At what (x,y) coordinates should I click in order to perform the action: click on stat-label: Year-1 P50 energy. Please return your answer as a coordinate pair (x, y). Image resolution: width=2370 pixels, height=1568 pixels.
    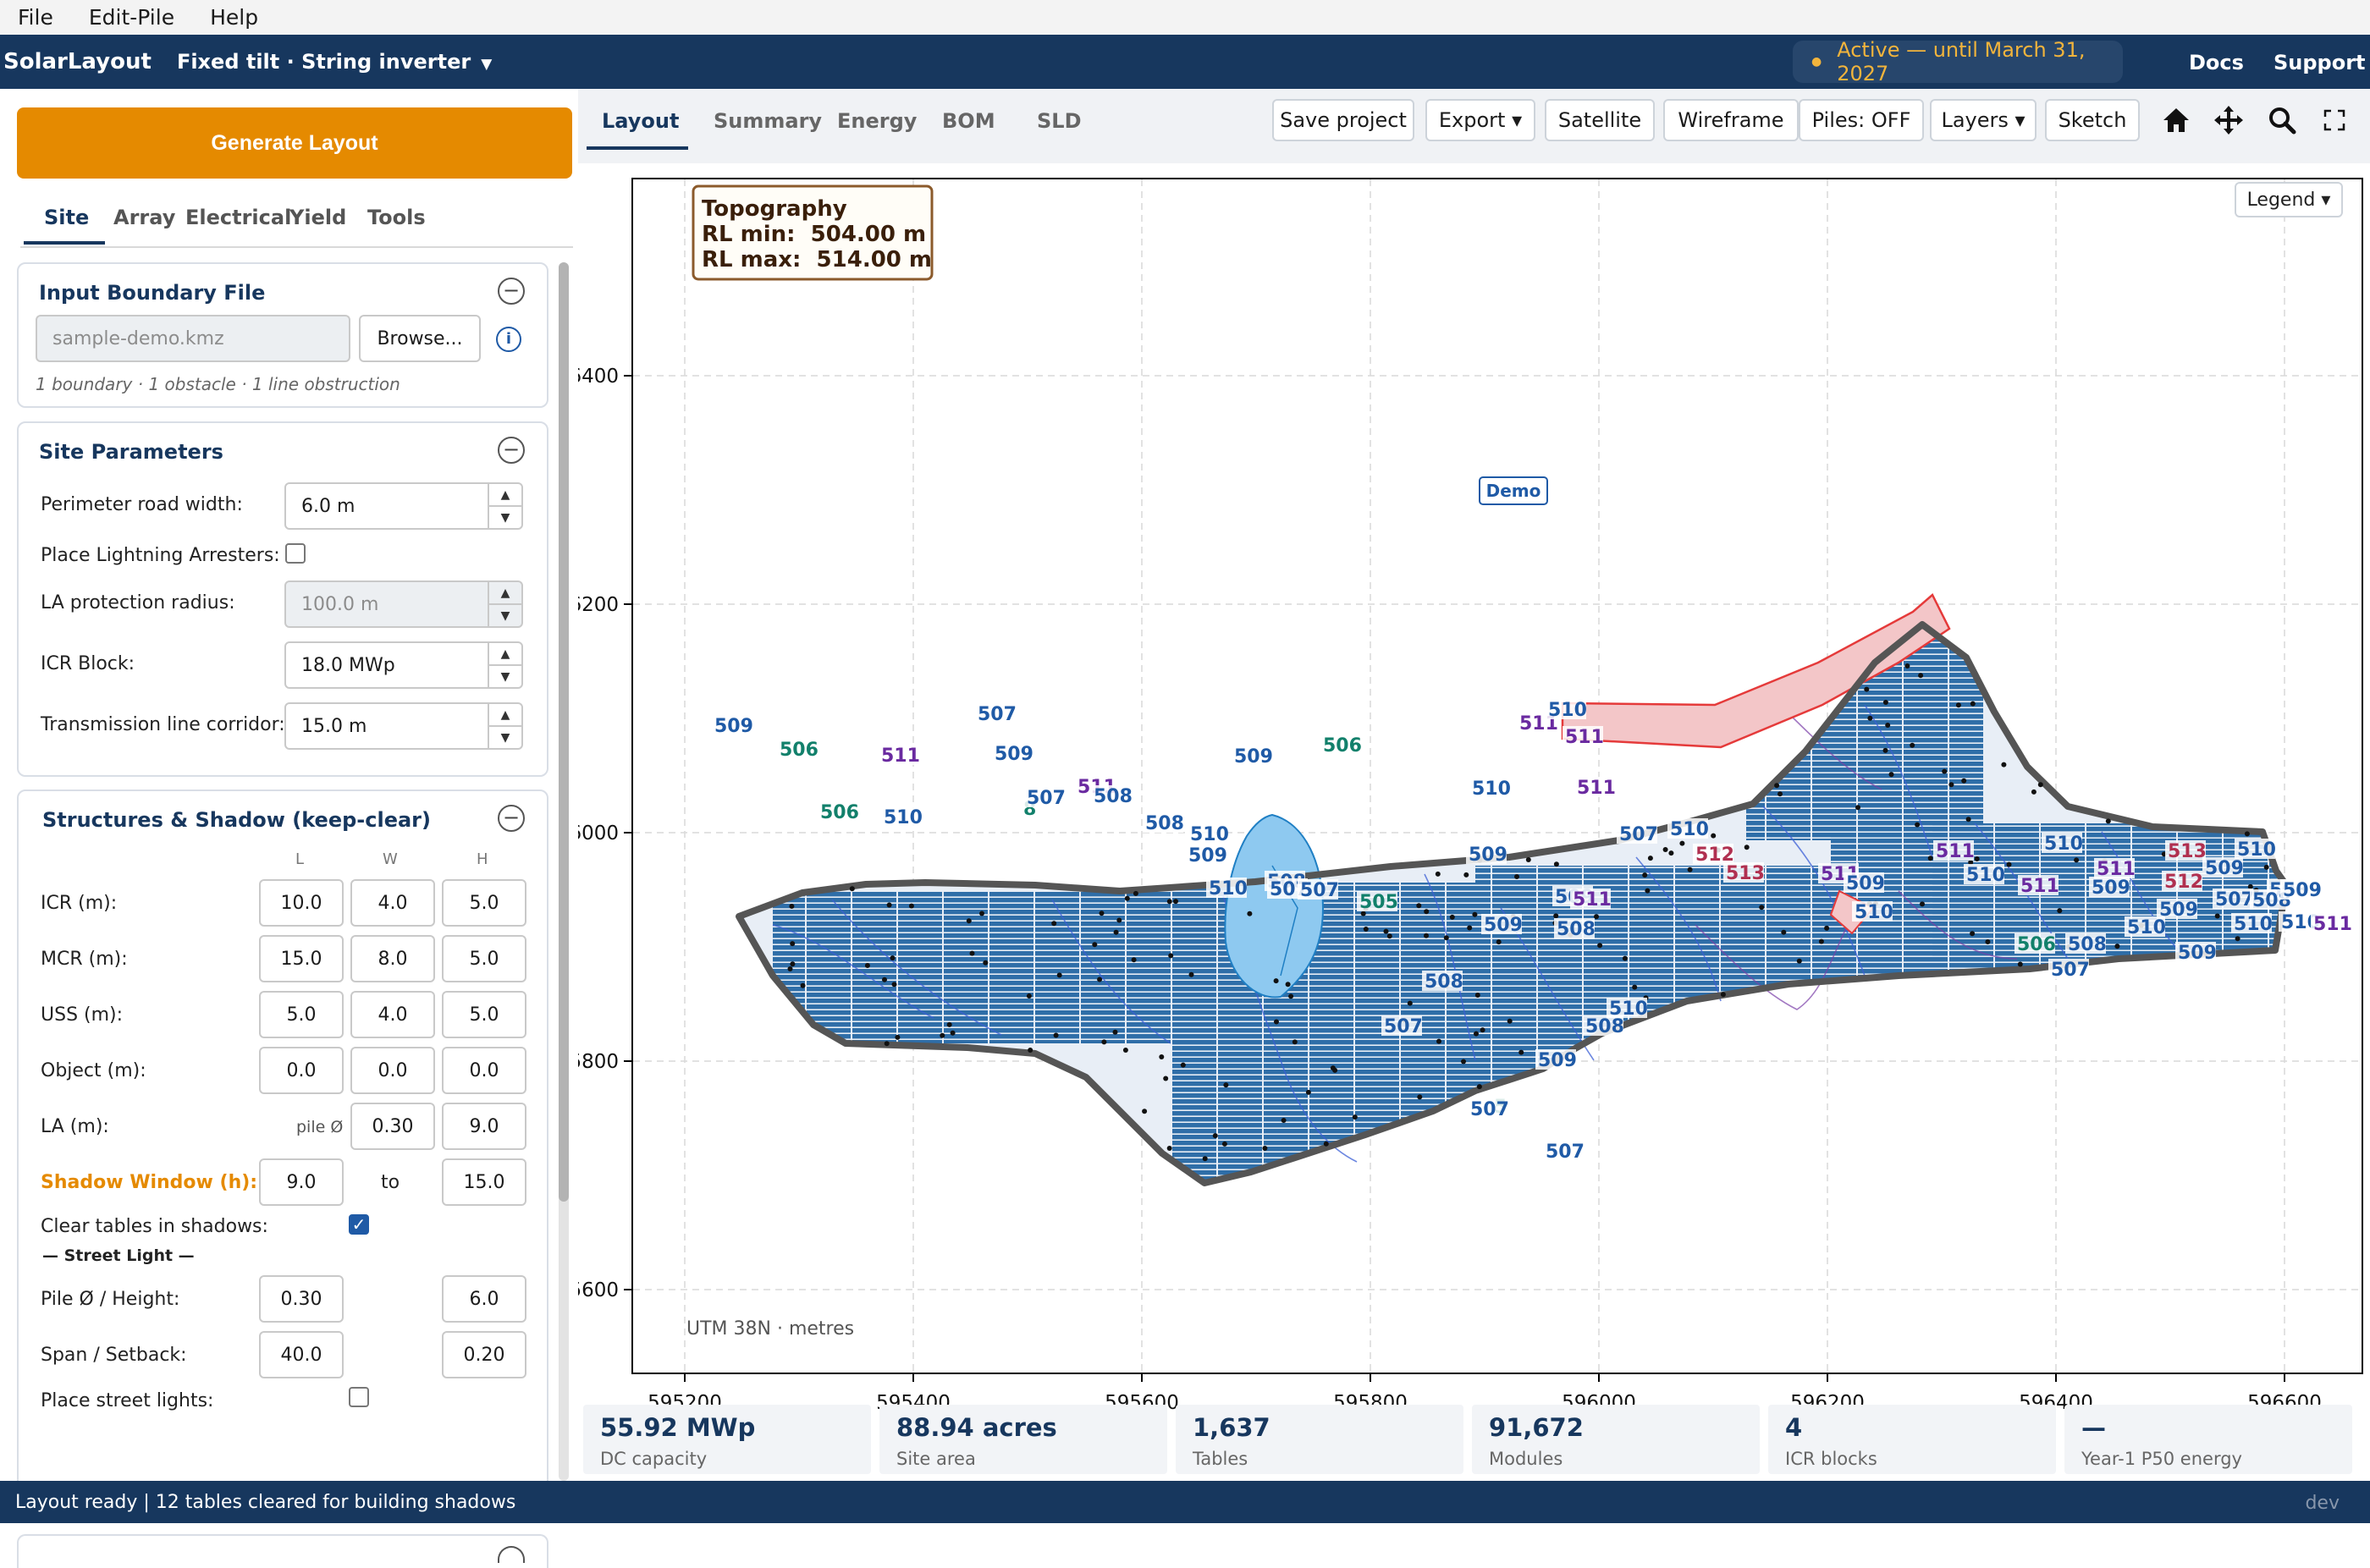
    Looking at the image, I should click on (2161, 1459).